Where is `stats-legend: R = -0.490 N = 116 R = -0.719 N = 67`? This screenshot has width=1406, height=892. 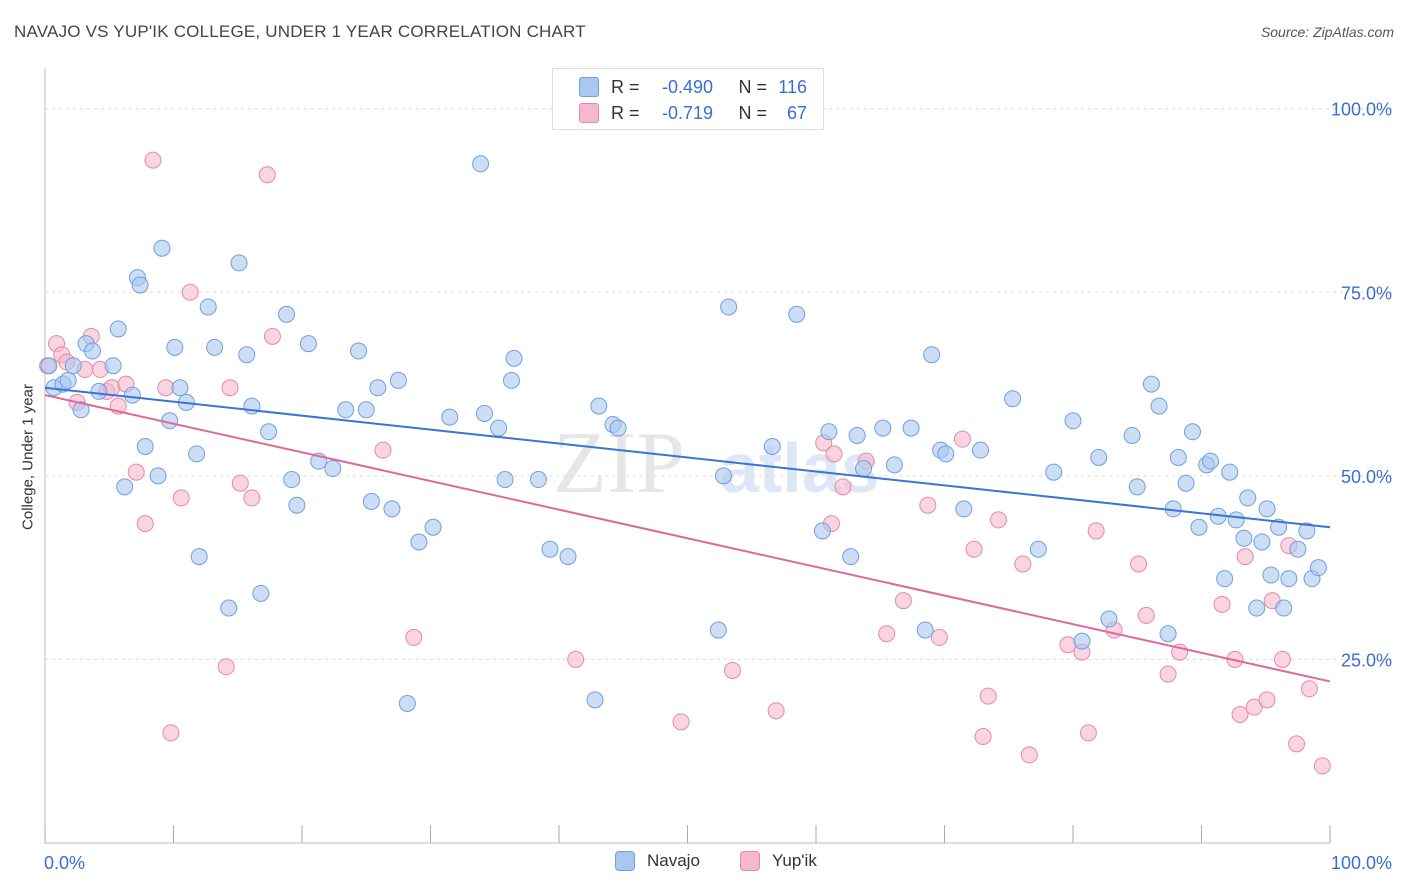
stats-legend: R = -0.490 N = 116 R = -0.719 N = 67 is located at coordinates (688, 99).